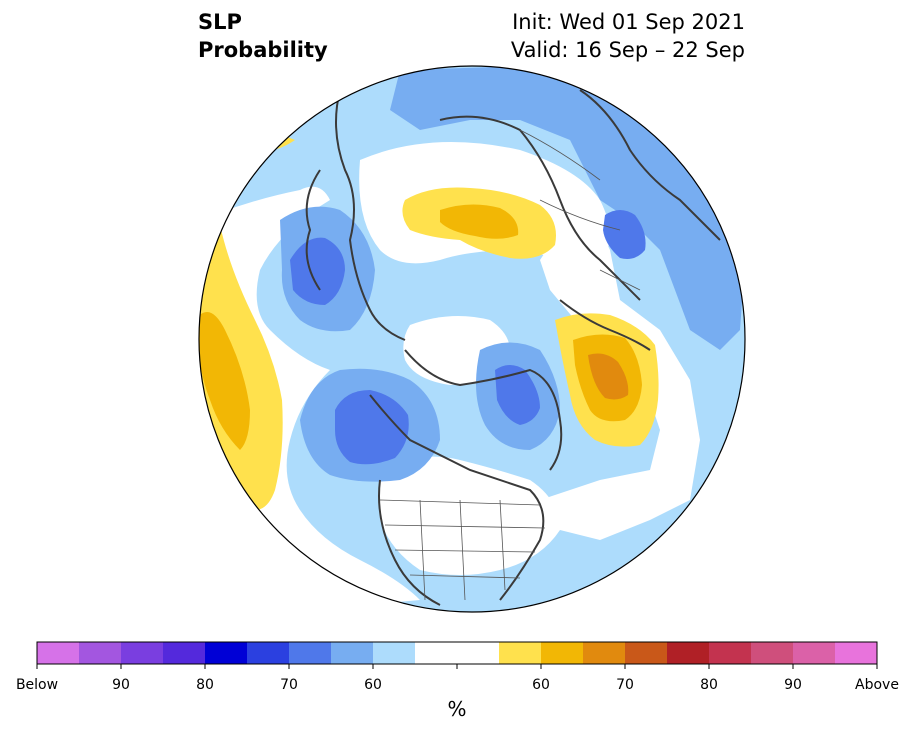 The image size is (915, 732). Describe the element at coordinates (220, 22) in the screenshot. I see `title-variable: SLP` at that location.